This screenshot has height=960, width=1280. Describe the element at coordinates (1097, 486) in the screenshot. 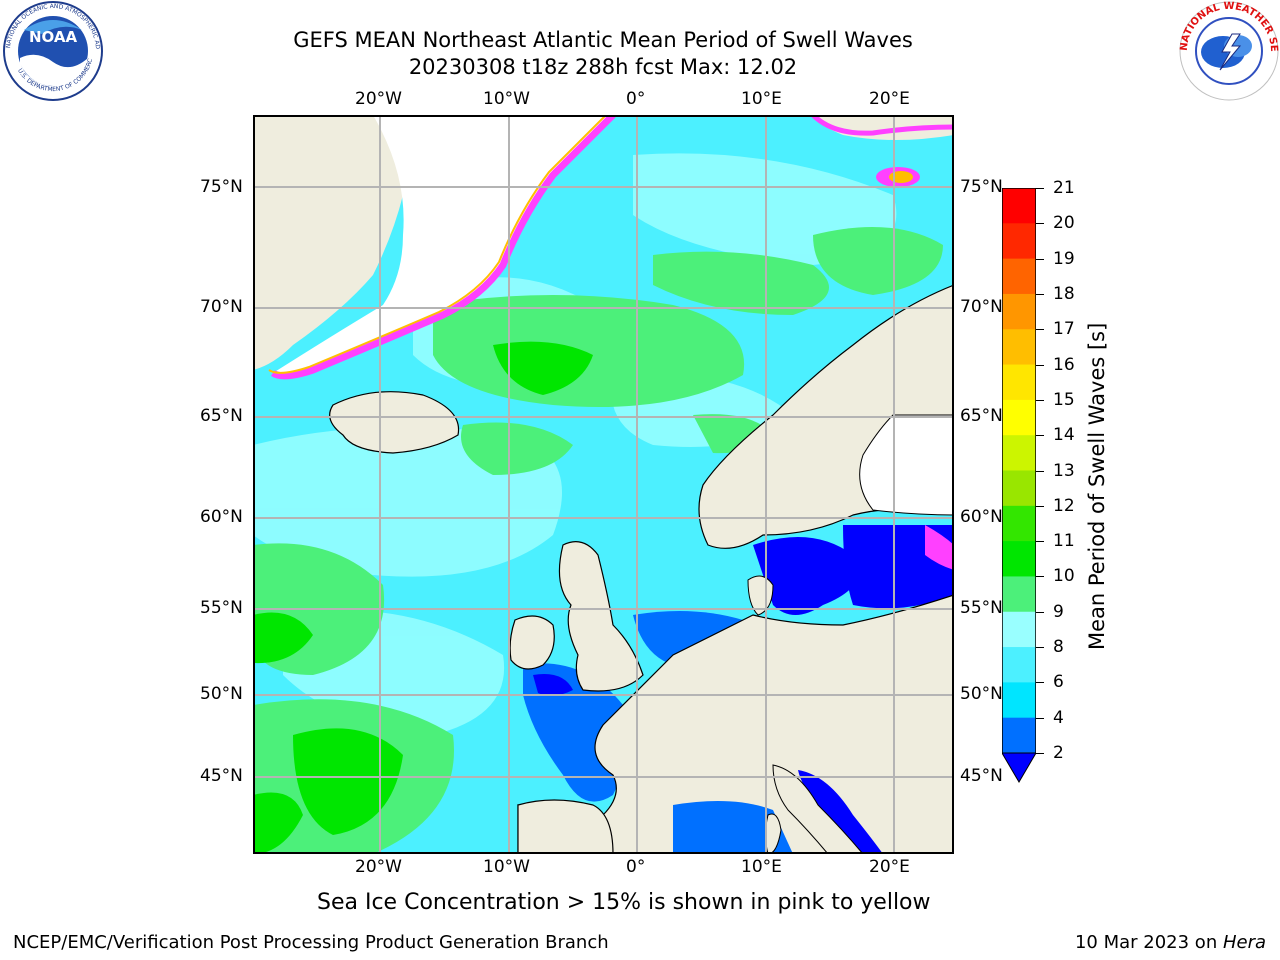

I see `colorbar-label: Mean Period of Swell Waves [s]` at that location.